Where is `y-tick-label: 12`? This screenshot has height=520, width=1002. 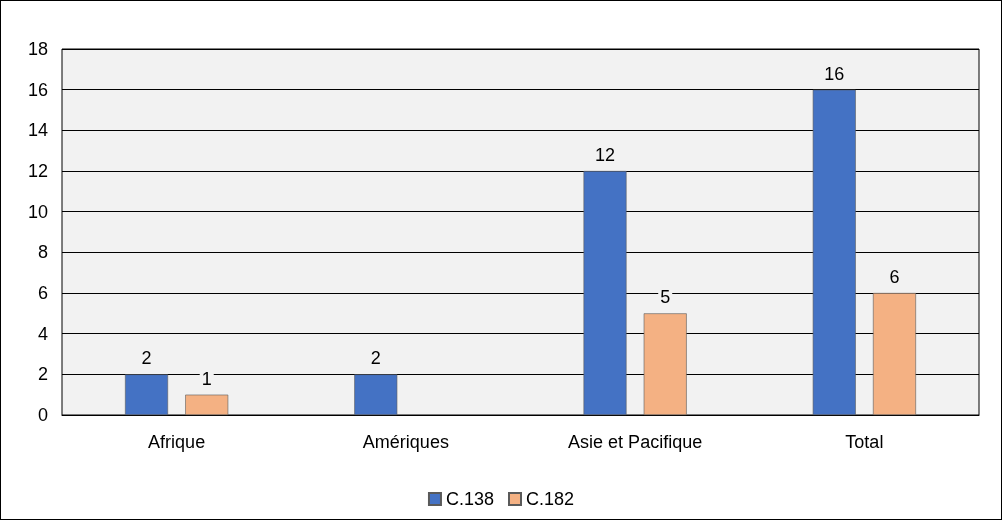 y-tick-label: 12 is located at coordinates (37, 171).